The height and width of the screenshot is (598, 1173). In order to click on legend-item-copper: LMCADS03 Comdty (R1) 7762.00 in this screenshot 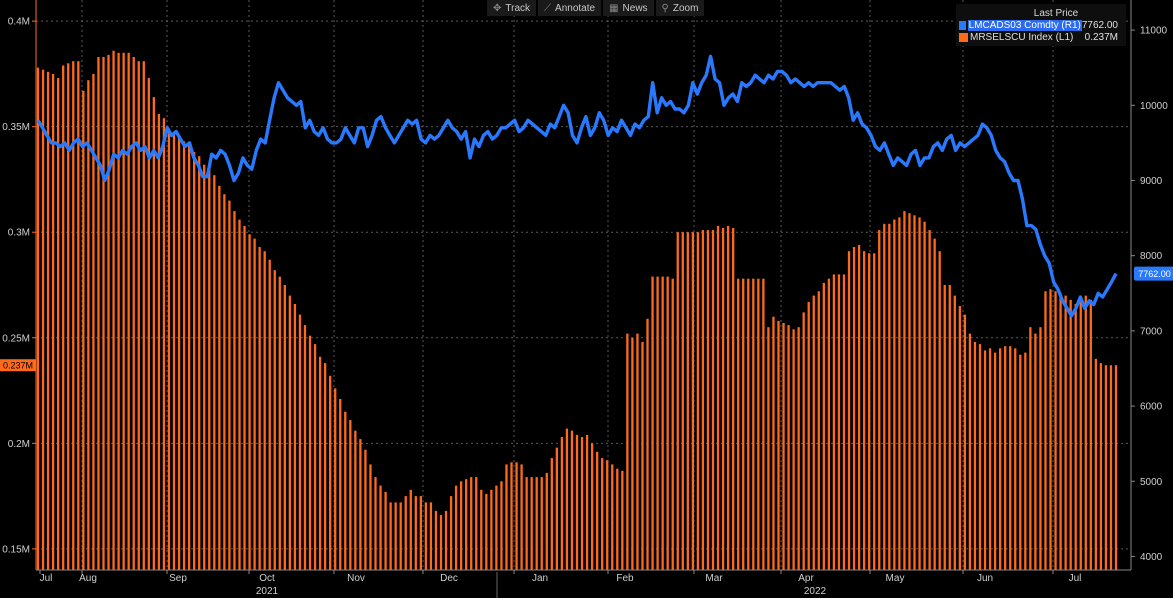, I will do `click(1042, 25)`.